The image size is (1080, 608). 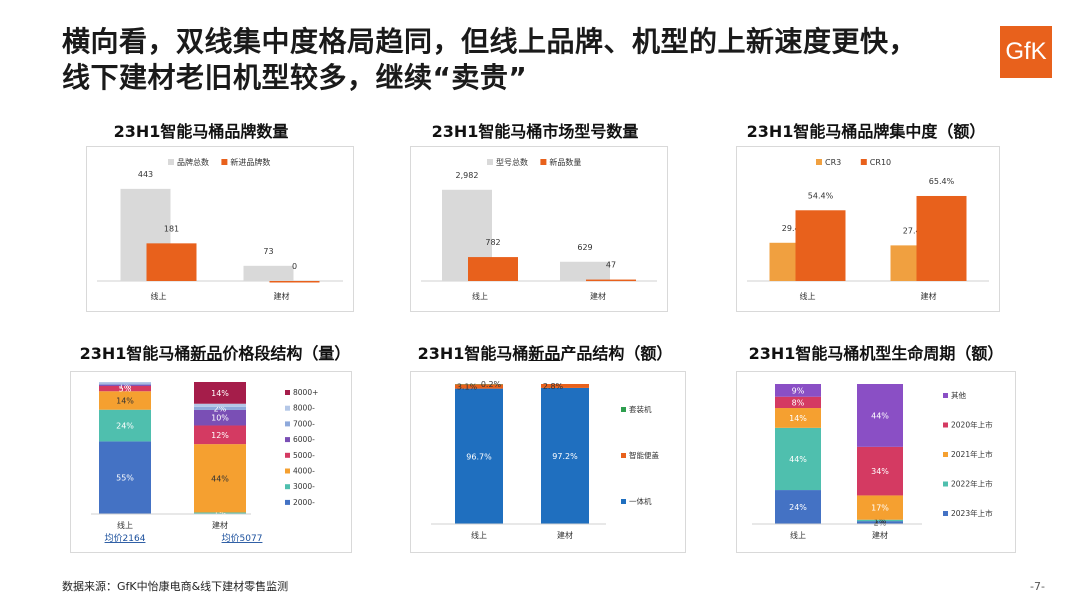 What do you see at coordinates (833, 162) in the screenshot?
I see `legend-label: CR3` at bounding box center [833, 162].